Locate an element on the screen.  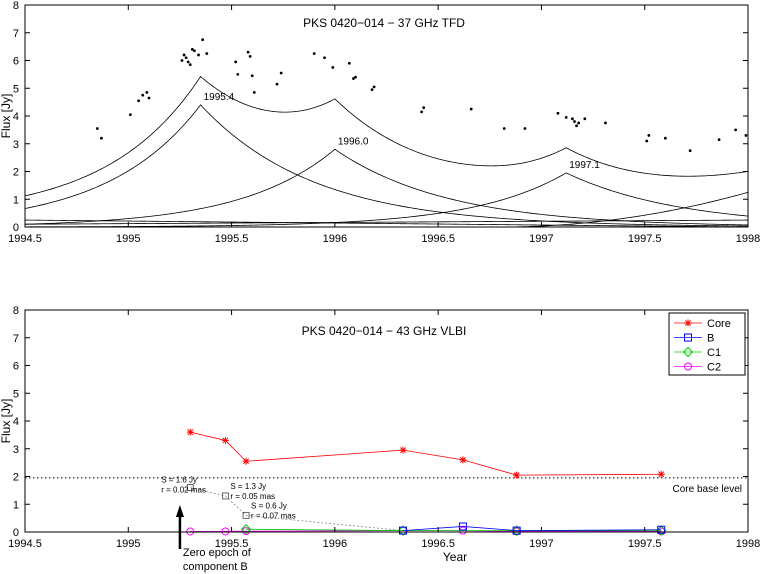
y-tick-label: 5 is located at coordinates (16, 89).